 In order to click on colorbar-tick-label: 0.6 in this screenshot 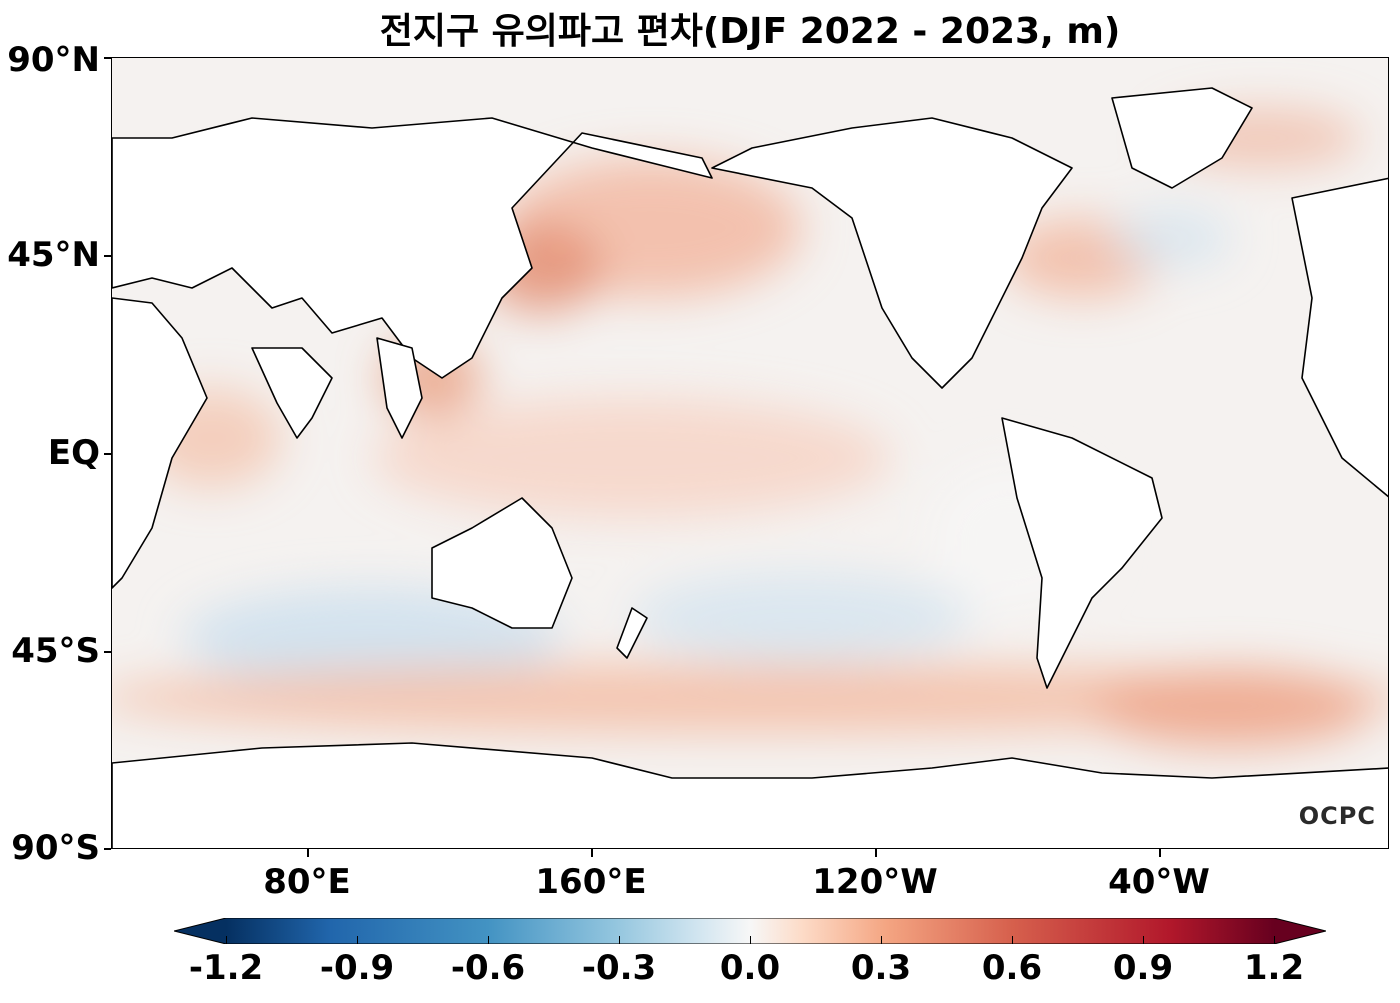, I will do `click(1012, 968)`.